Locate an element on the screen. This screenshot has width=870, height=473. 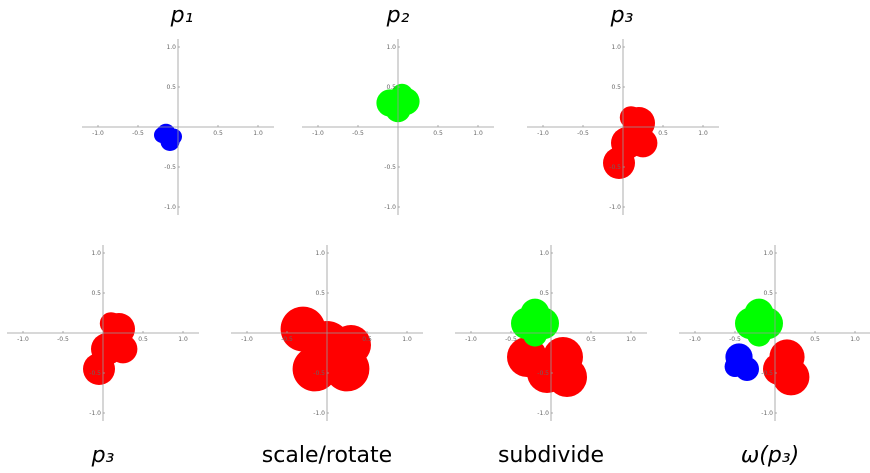
panel-label: subdivide is located at coordinates (551, 455).